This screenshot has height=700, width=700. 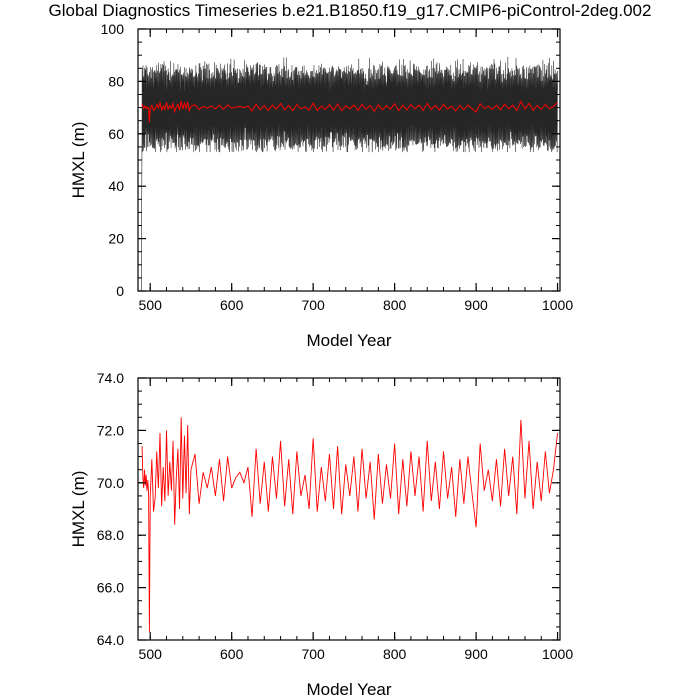 I want to click on y-tick-label: 70.0, so click(x=110, y=483).